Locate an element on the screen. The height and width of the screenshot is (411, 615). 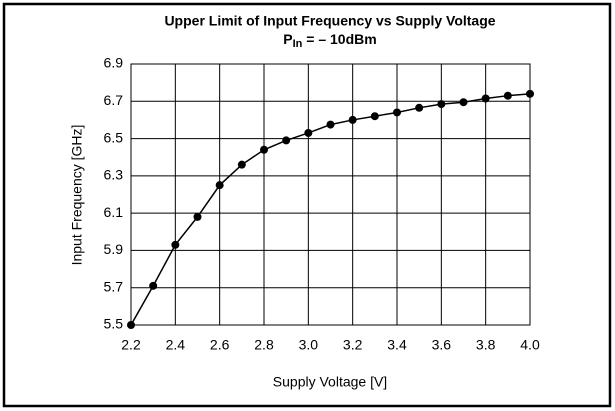
y-tick-label: 6.9 is located at coordinates (114, 63).